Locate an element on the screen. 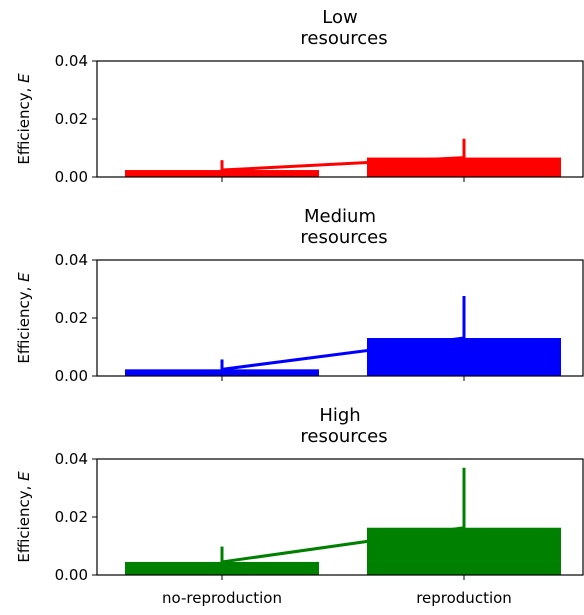 The width and height of the screenshot is (584, 615). chart-title: Medium resources is located at coordinates (343, 227).